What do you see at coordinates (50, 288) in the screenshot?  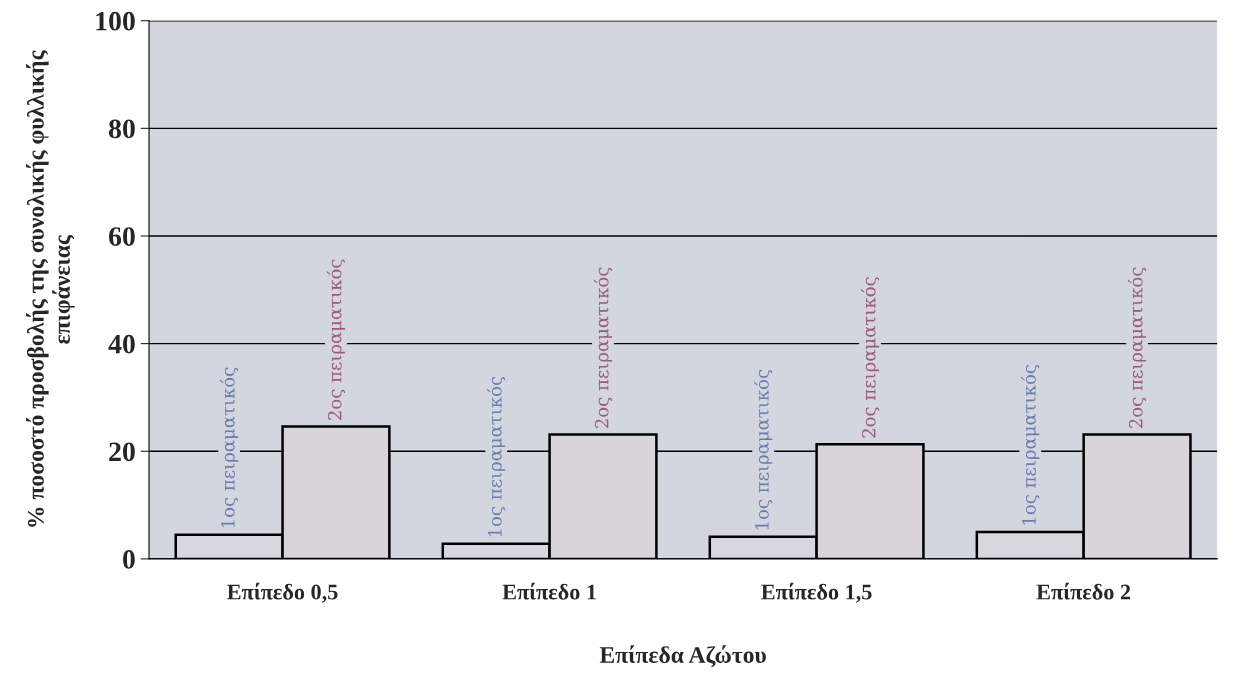 I see `y-axis-title: % ποσοστό προσβολής της συνολικής φυλλικής επιφάνειας` at bounding box center [50, 288].